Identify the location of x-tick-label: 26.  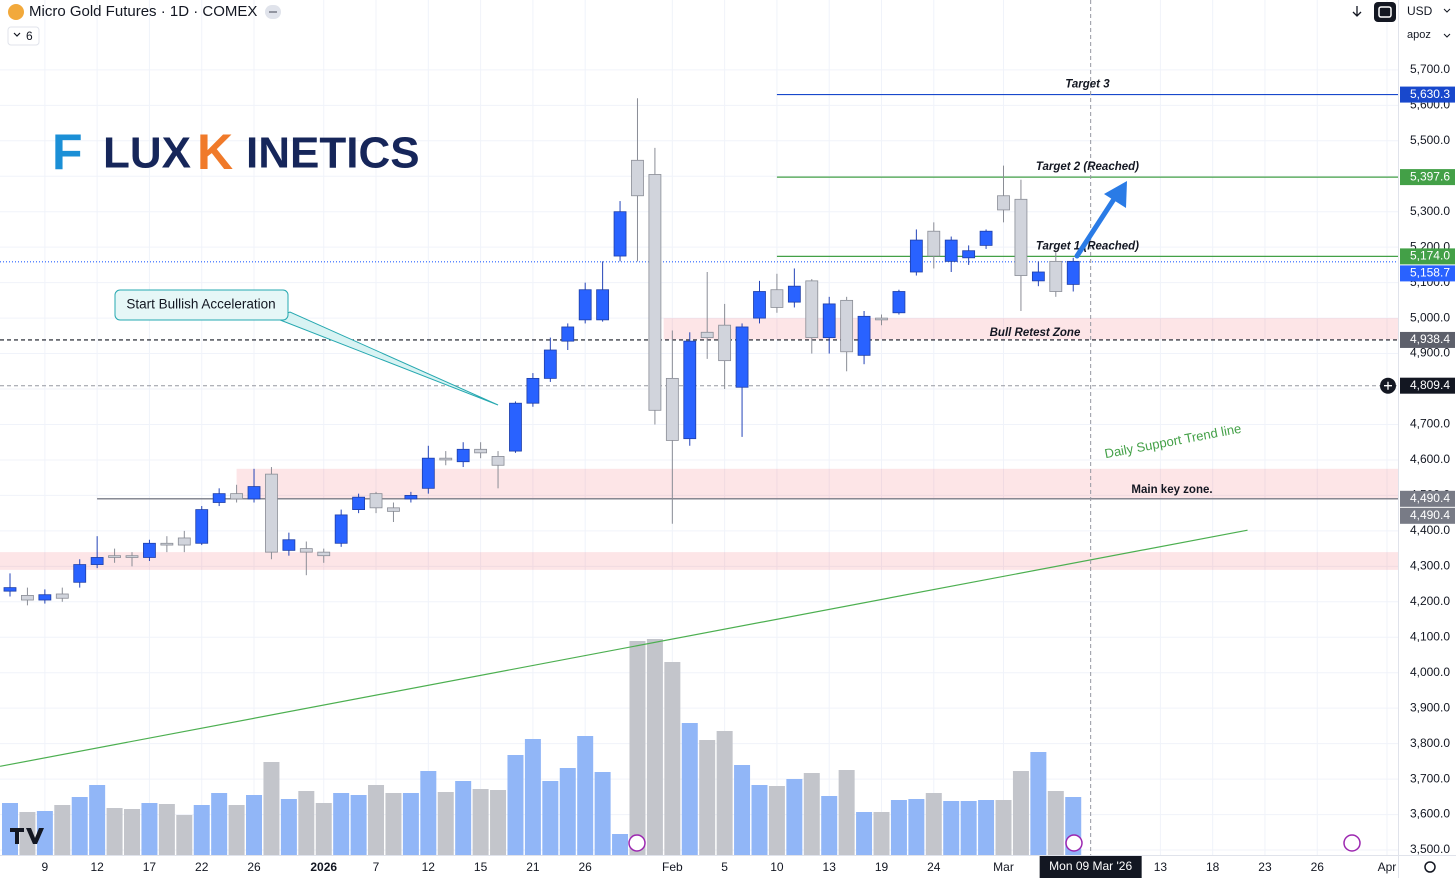
(1318, 867).